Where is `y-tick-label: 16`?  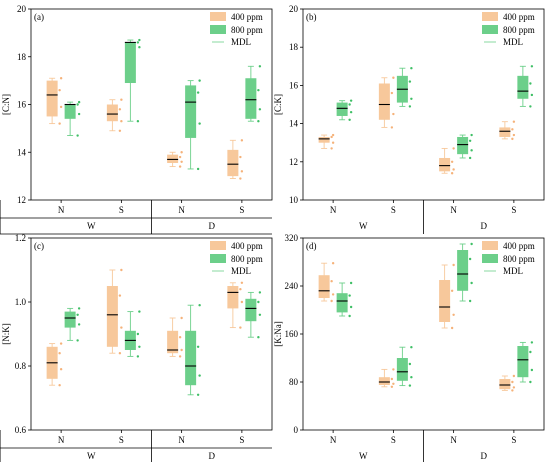 y-tick-label: 16 is located at coordinates (22, 105).